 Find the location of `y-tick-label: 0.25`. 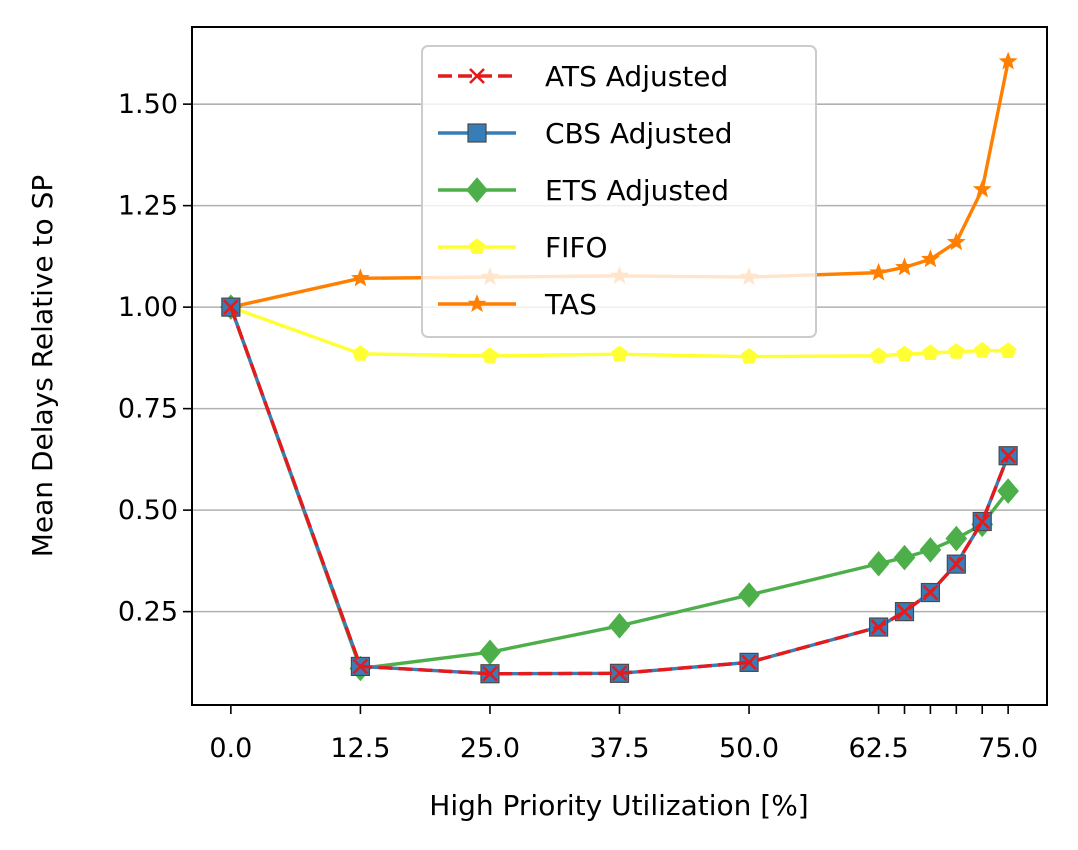

y-tick-label: 0.25 is located at coordinates (148, 612).